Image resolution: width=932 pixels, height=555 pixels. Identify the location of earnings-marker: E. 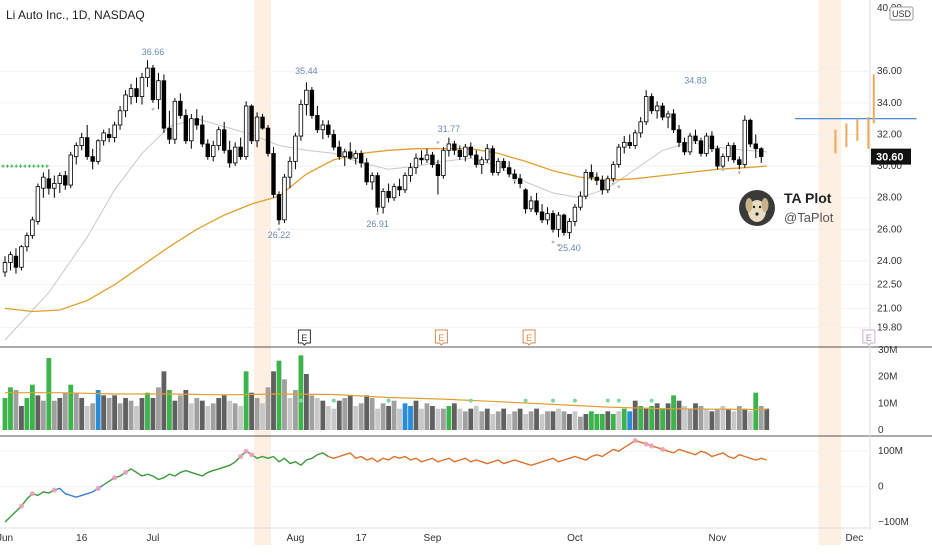
(869, 337).